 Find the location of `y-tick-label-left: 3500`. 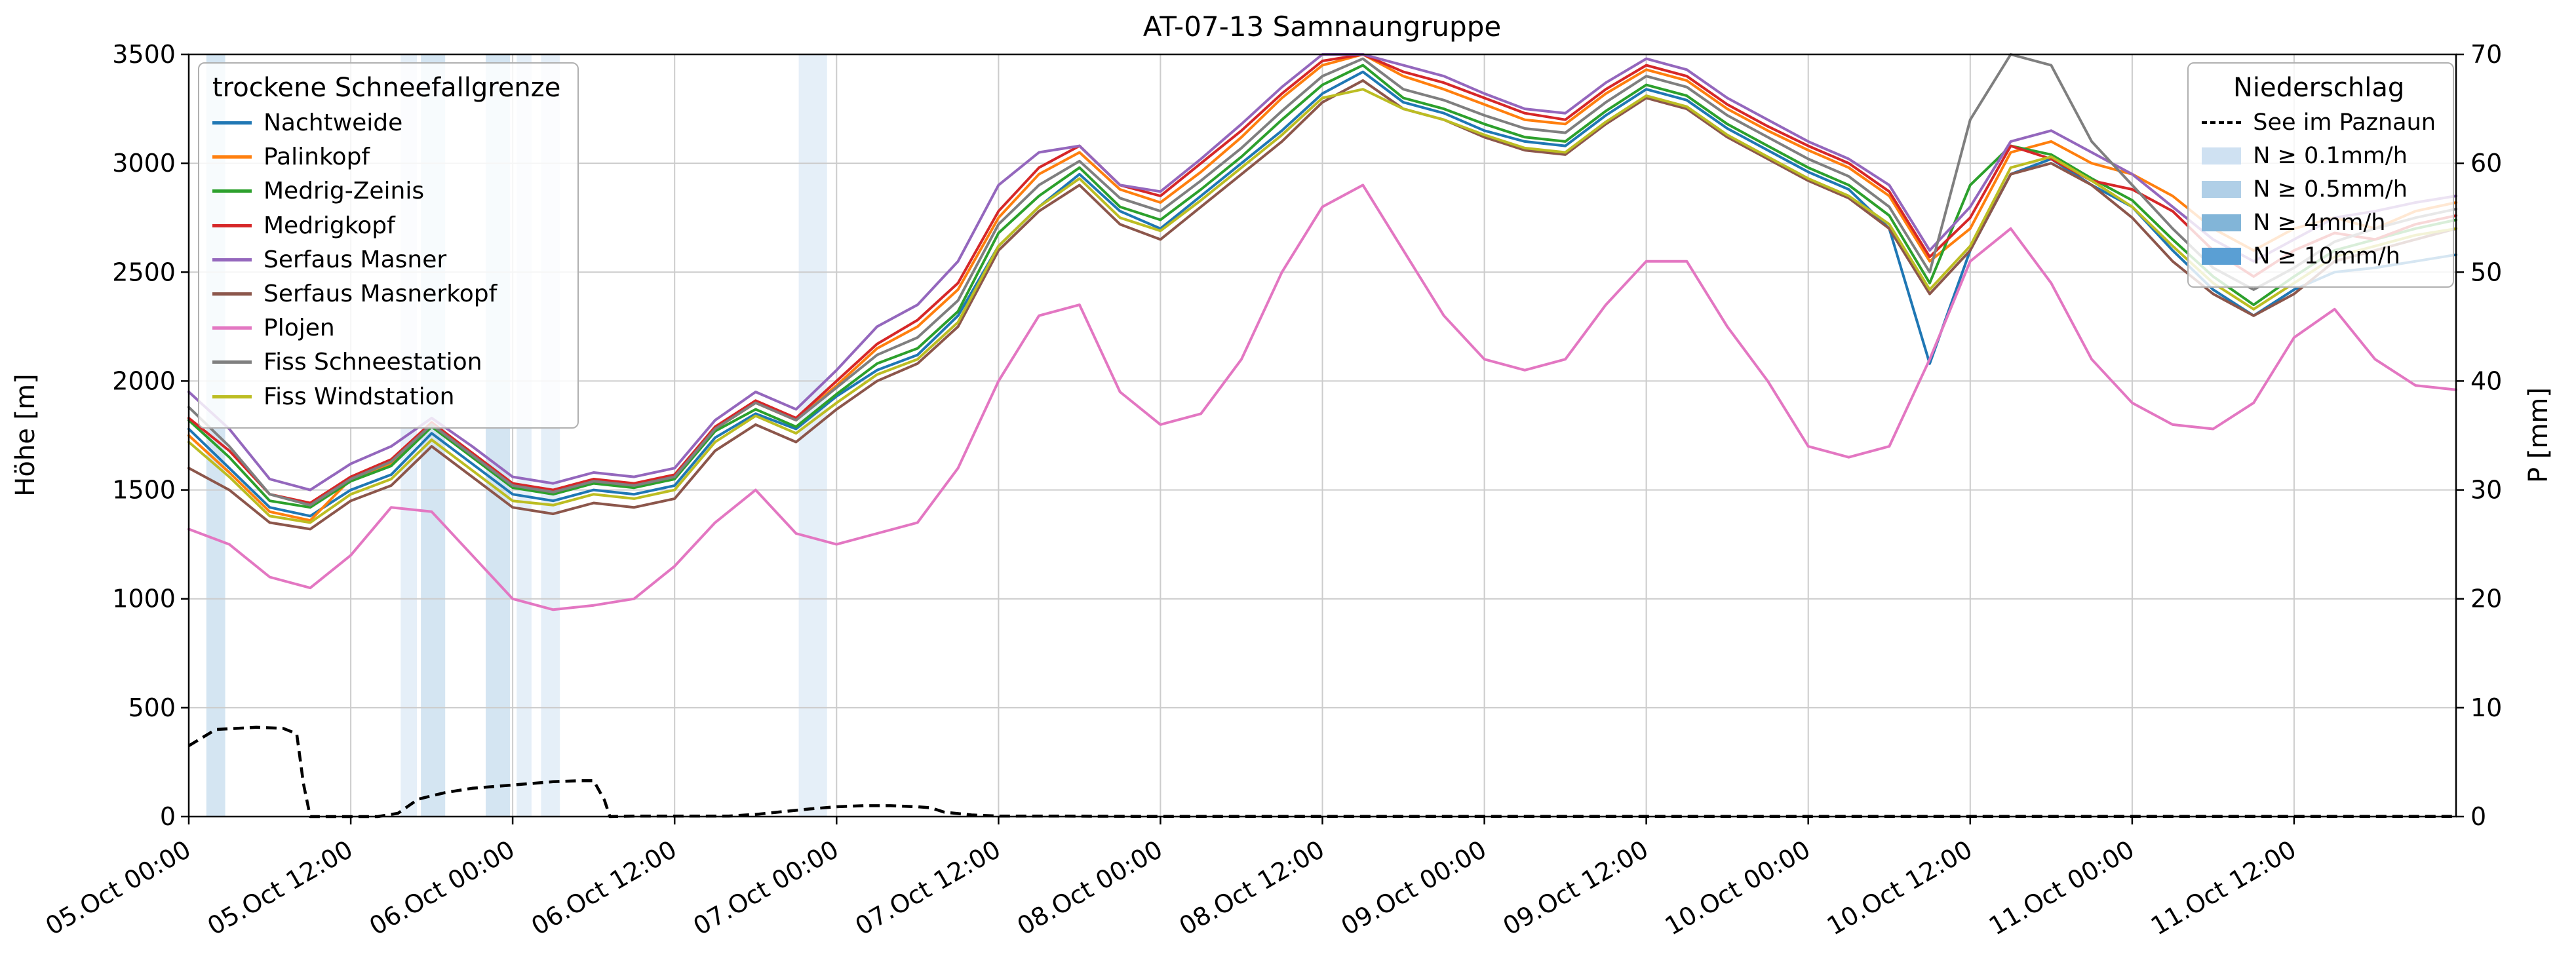

y-tick-label-left: 3500 is located at coordinates (144, 54).